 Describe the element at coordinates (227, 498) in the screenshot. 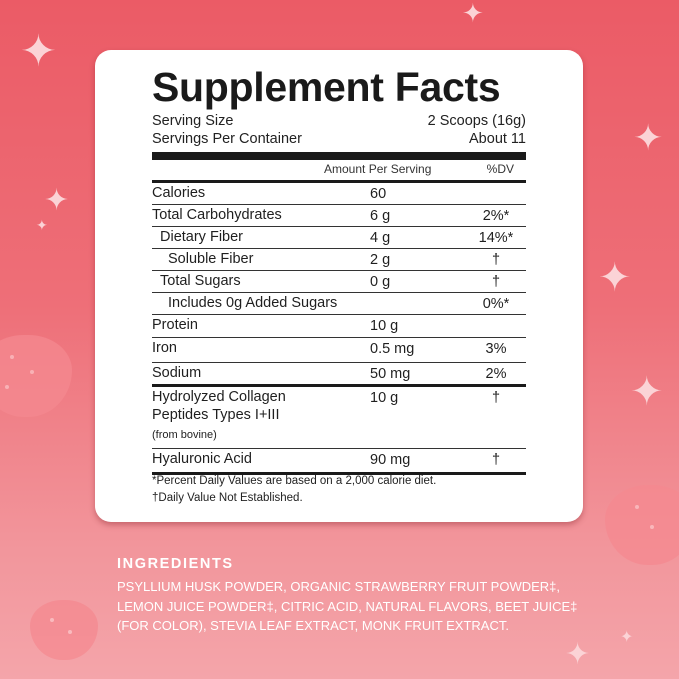

I see `footnote-dagger: †Daily Value Not Established.` at that location.